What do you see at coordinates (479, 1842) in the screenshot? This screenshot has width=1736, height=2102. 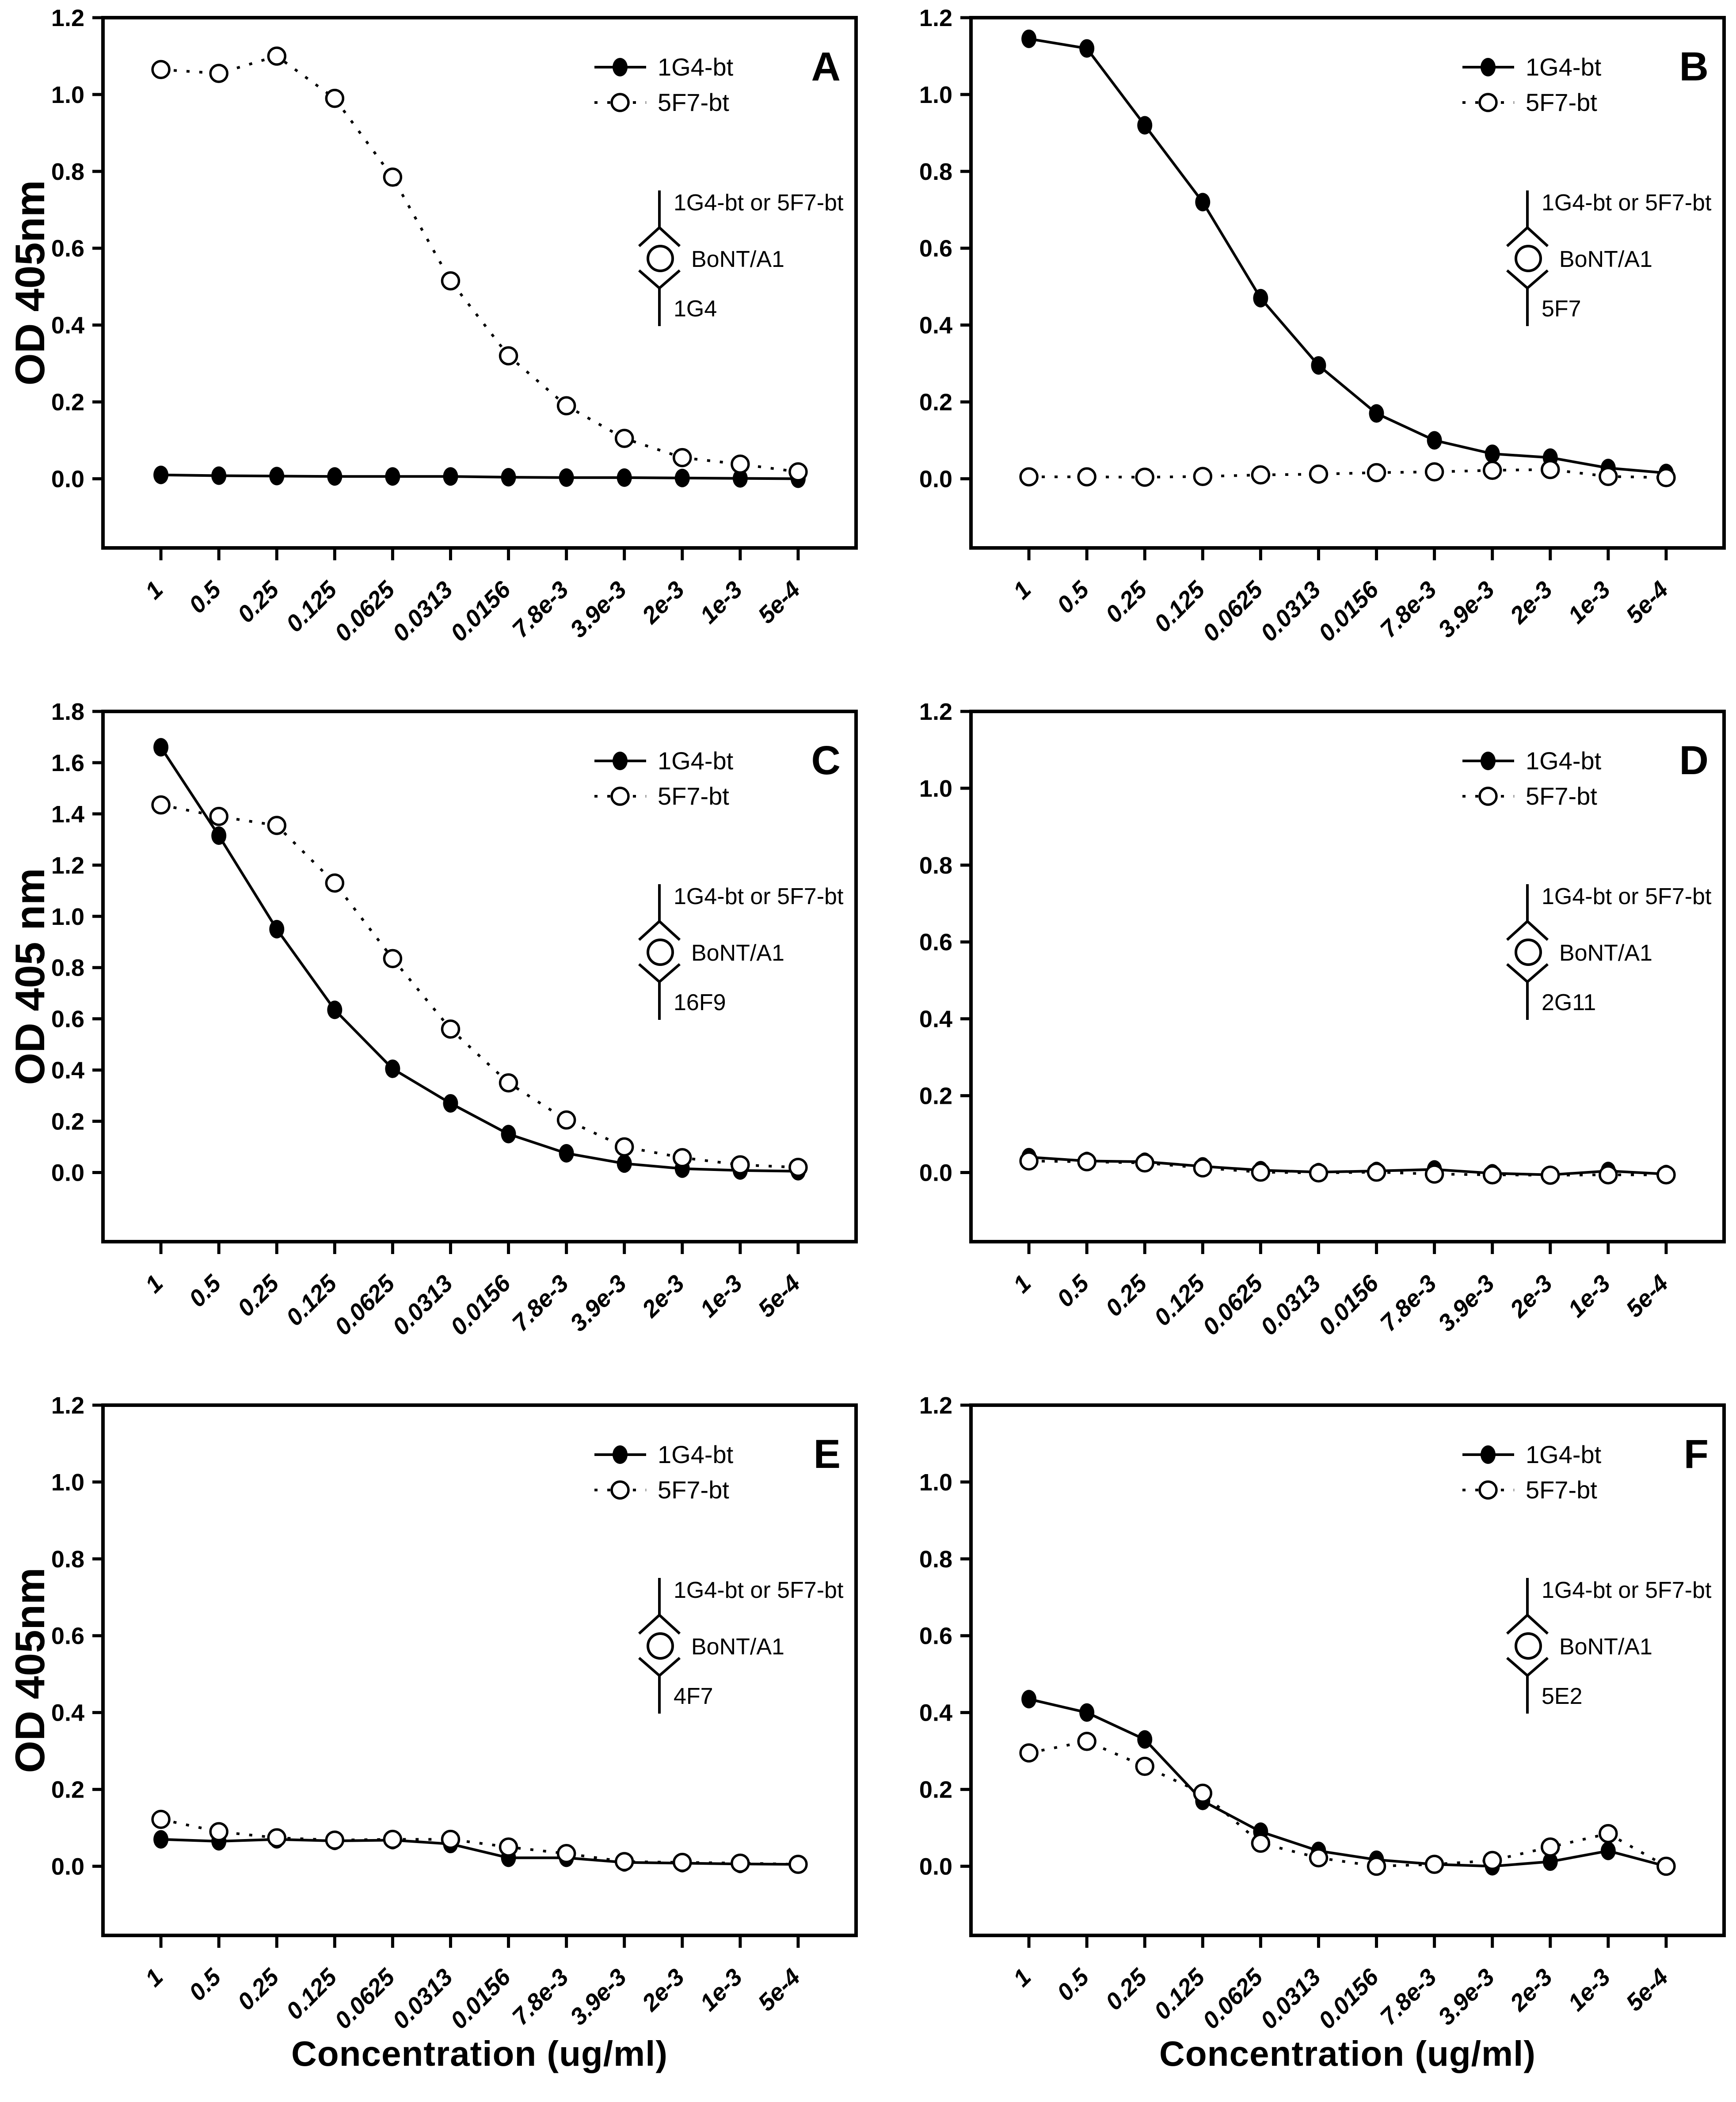 I see `series-line-5F7-bt` at bounding box center [479, 1842].